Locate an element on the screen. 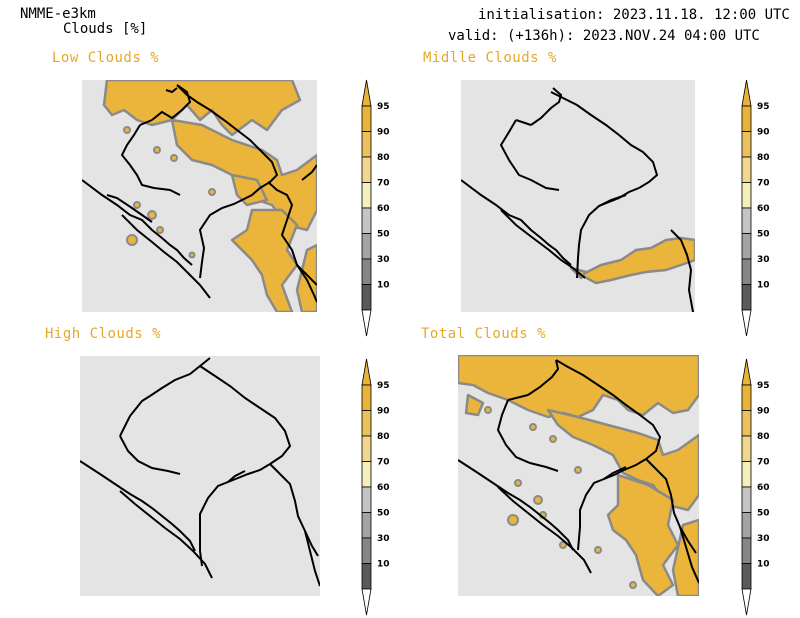 This screenshot has width=800, height=618. map-total-clouds is located at coordinates (578, 475).